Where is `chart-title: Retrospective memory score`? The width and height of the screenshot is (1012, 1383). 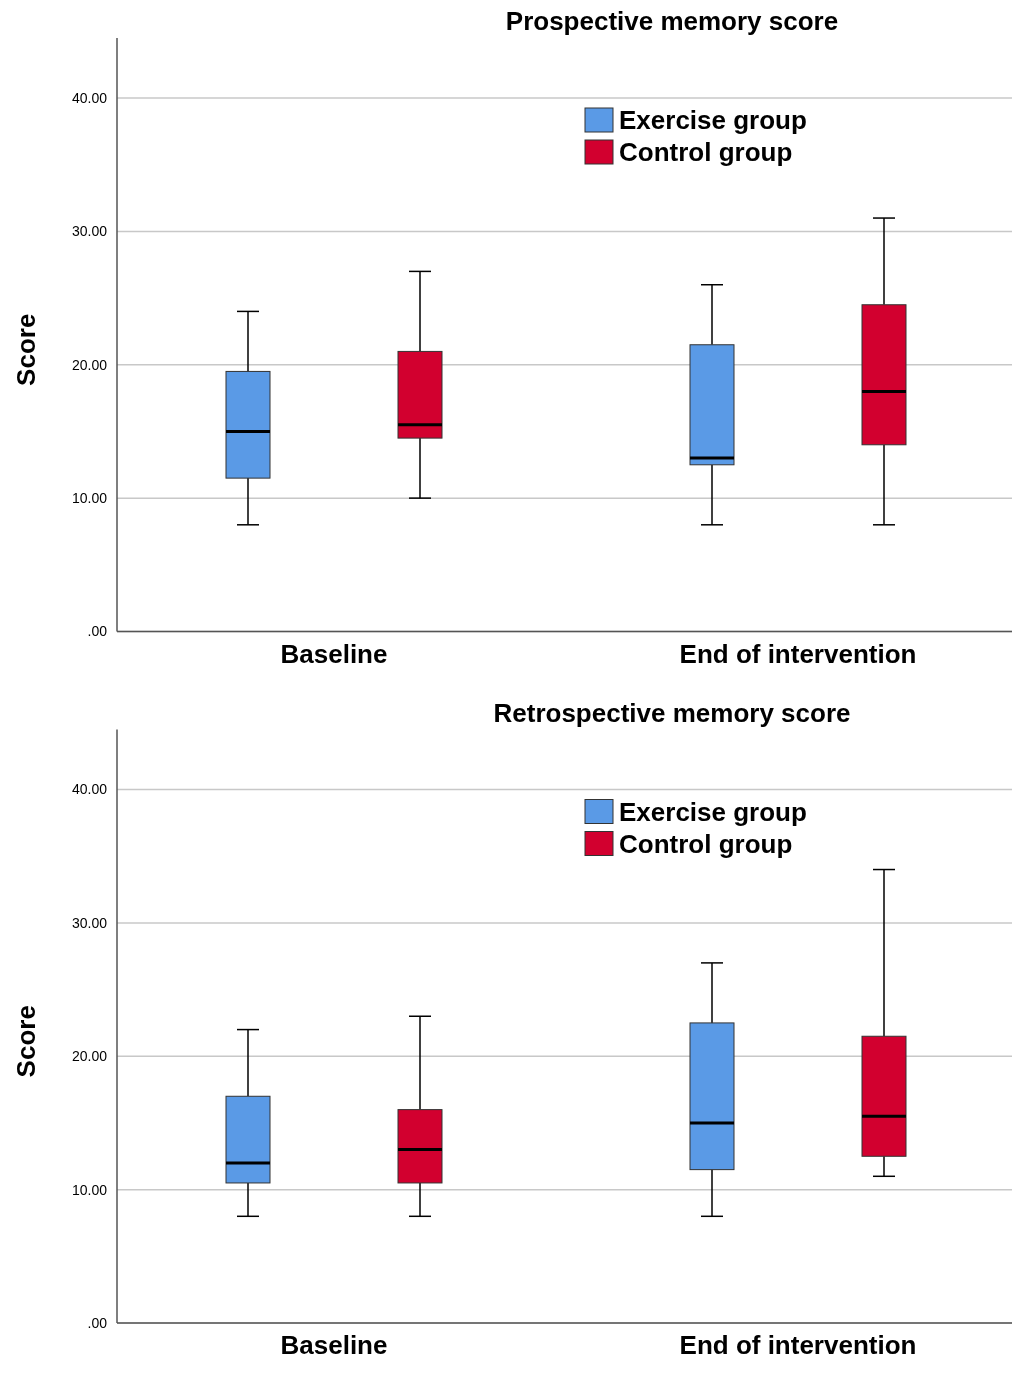
chart-title: Retrospective memory score is located at coordinates (672, 712).